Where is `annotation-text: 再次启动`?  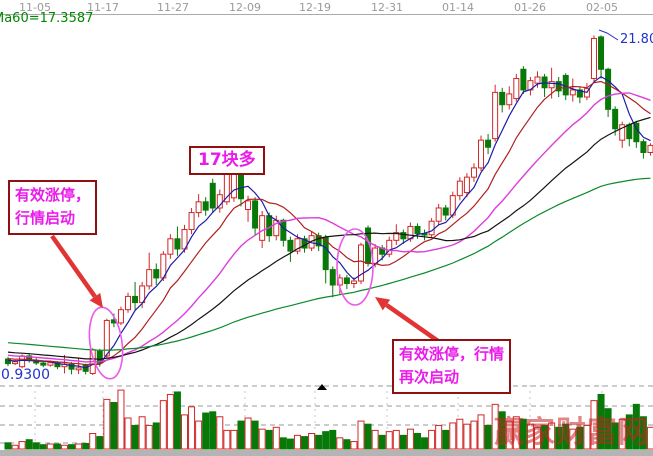 annotation-text: 再次启动 is located at coordinates (429, 377).